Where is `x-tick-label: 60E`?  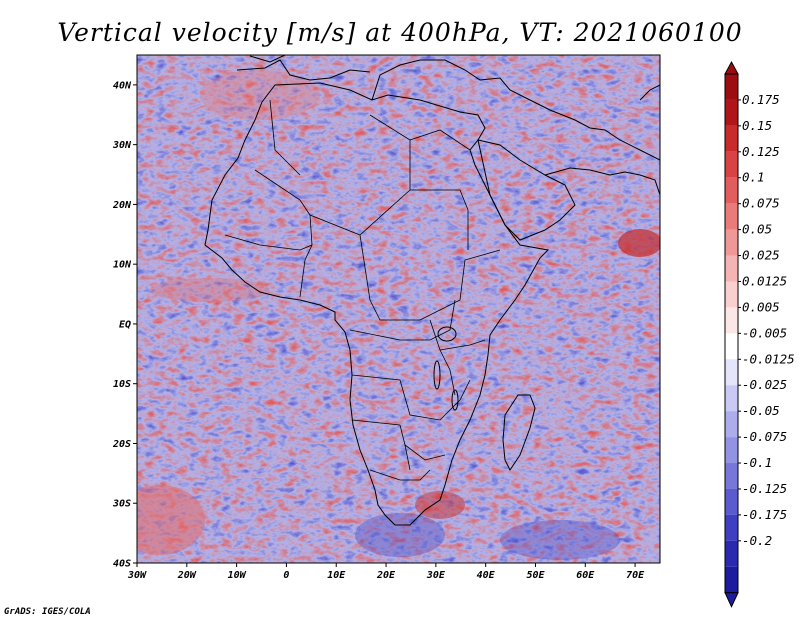
x-tick-label: 60E is located at coordinates (585, 575).